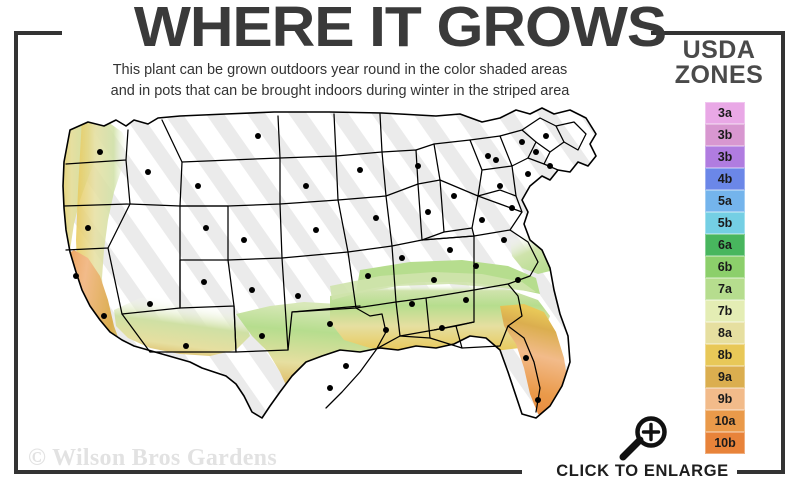 The width and height of the screenshot is (800, 500). What do you see at coordinates (783, 252) in the screenshot?
I see `frame-border-right` at bounding box center [783, 252].